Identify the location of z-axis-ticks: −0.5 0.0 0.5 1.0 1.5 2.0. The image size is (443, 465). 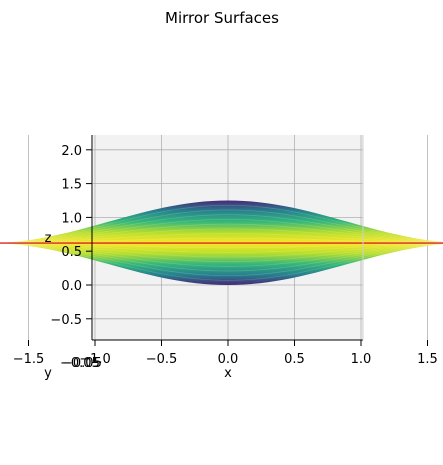
(71, 236).